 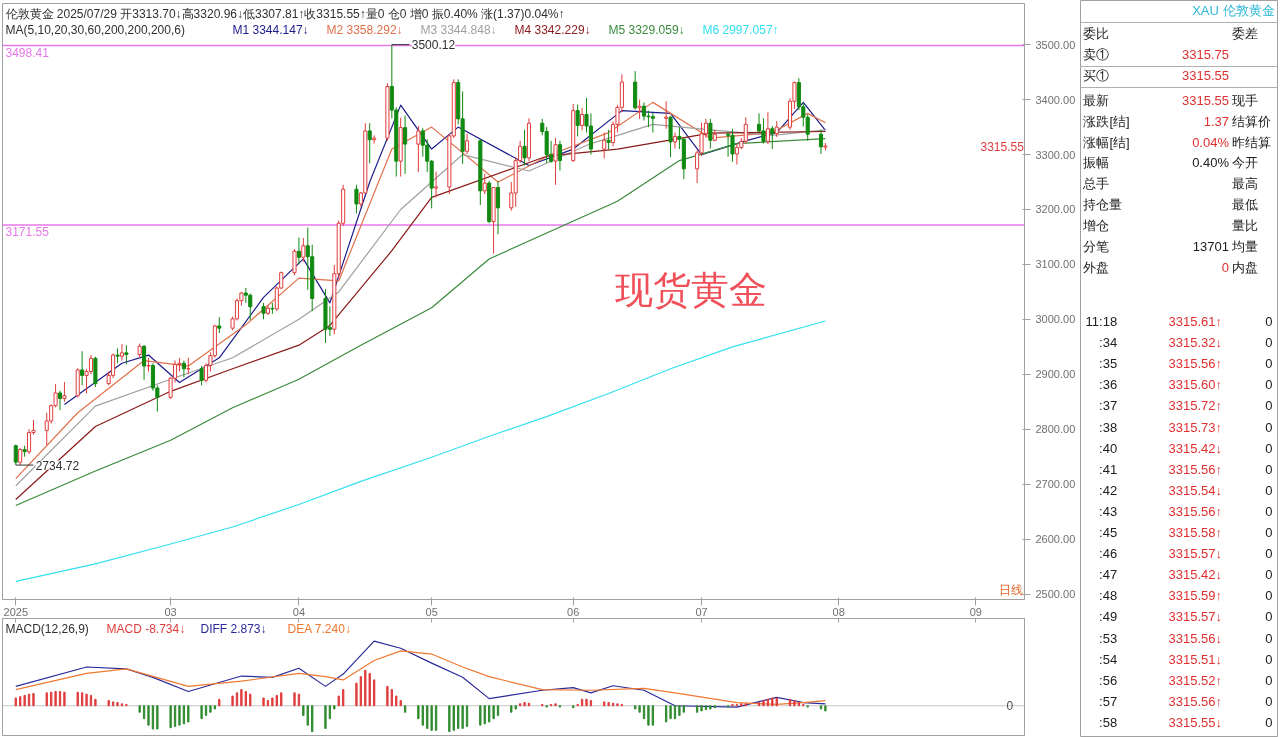 I want to click on chart-title: MACD(12,26,9), so click(x=47, y=628).